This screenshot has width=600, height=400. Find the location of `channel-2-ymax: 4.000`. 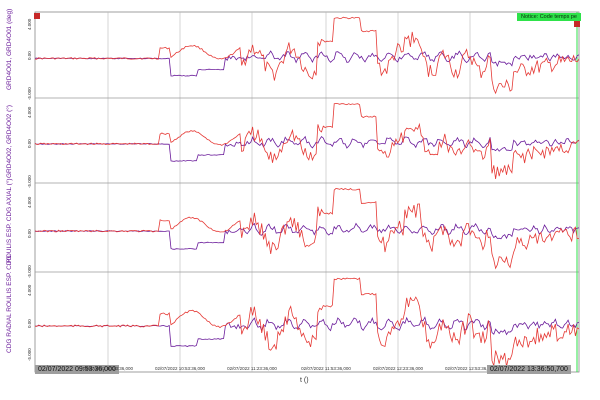

channel-2-ymax: 4.000 is located at coordinates (29, 112).